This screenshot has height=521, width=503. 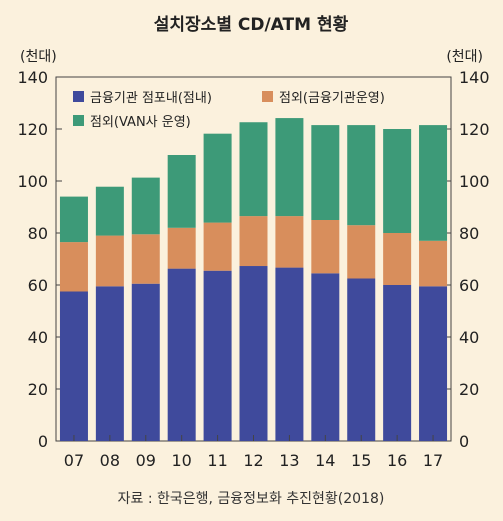 What do you see at coordinates (32, 181) in the screenshot?
I see `y-tick-label-left: 100` at bounding box center [32, 181].